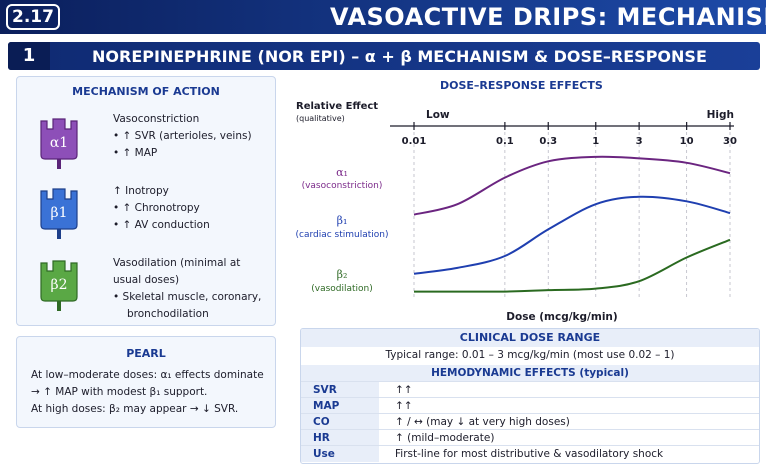  I want to click on beta1-series-sublabel: (cardiac stimulation), so click(341, 235).